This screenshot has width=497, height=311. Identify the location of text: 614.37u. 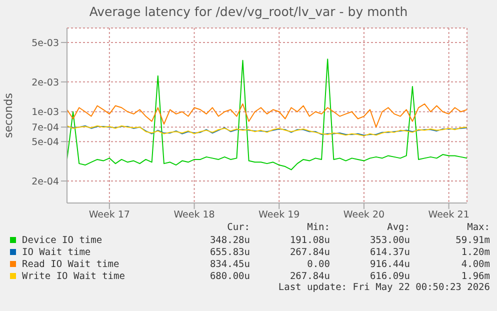
(389, 252).